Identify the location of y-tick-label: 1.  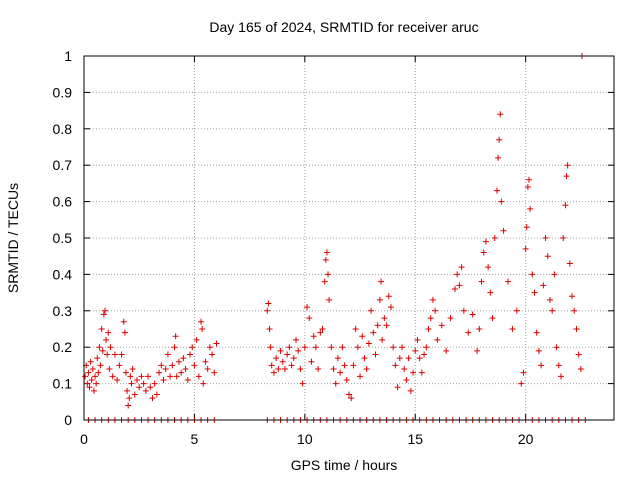
(68, 56).